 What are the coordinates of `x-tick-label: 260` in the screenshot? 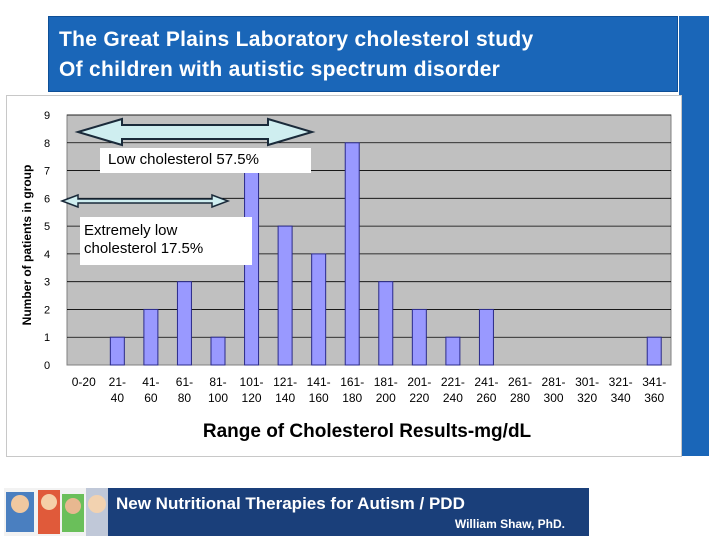 It's located at (486, 398).